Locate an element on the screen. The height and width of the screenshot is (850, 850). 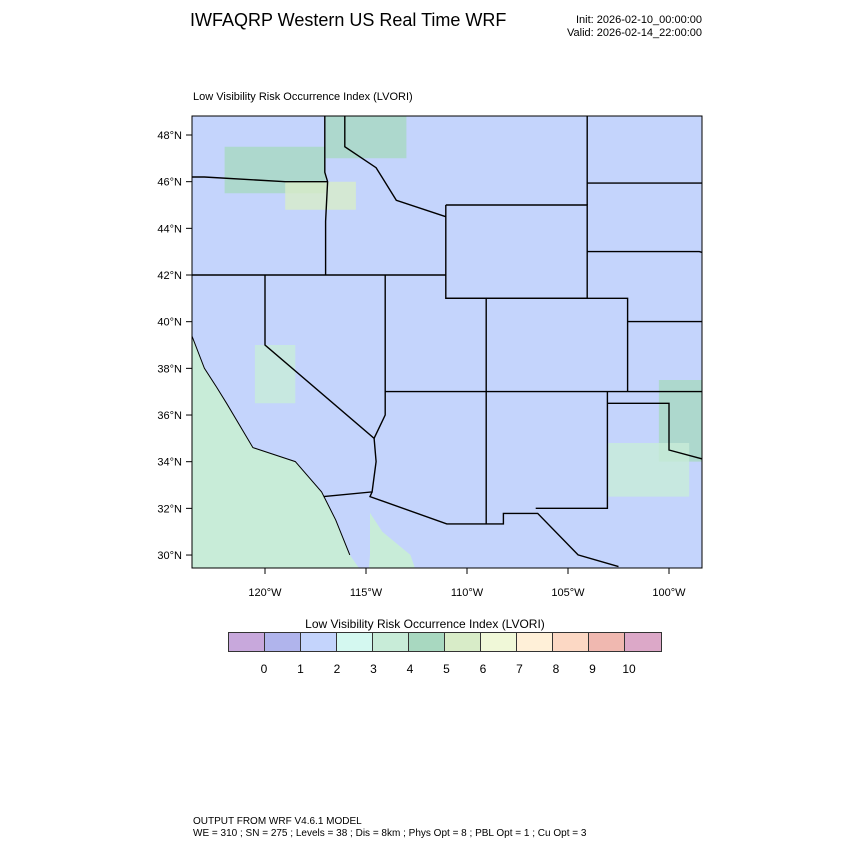
lat-tick-label: 32°N is located at coordinates (169, 509).